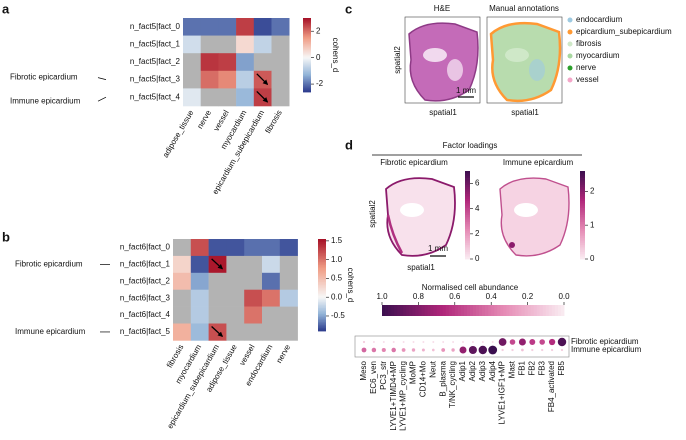 The width and height of the screenshot is (686, 440). I want to click on colorbar-title: Normalised cell abundance, so click(470, 287).